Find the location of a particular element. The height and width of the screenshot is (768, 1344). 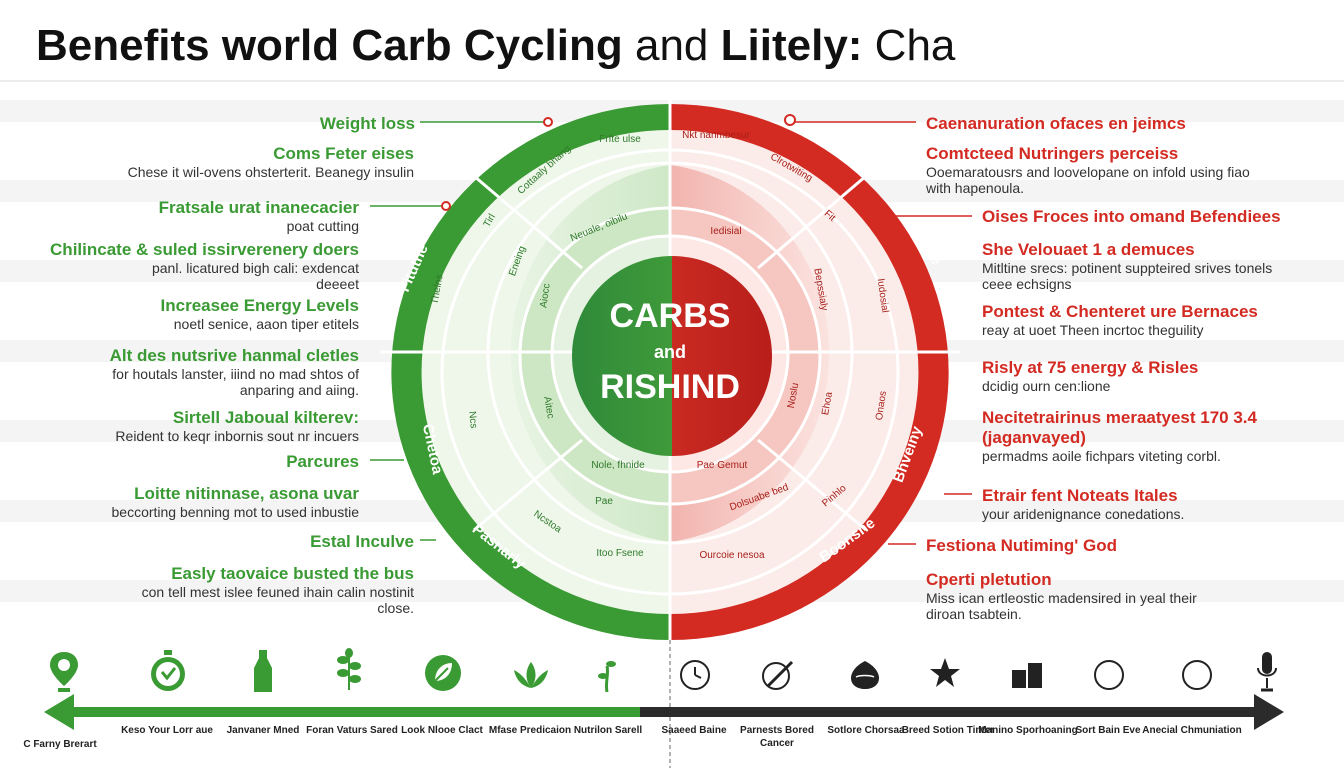

inner-label: Aitec is located at coordinates (548, 408).